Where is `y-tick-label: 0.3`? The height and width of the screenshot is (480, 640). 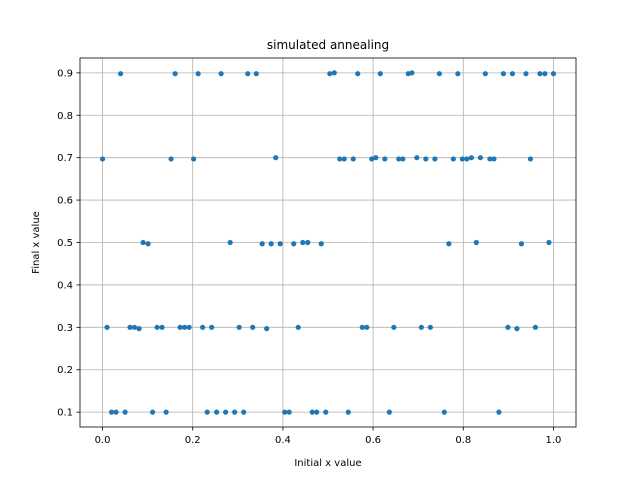
y-tick-label: 0.3 is located at coordinates (65, 328).